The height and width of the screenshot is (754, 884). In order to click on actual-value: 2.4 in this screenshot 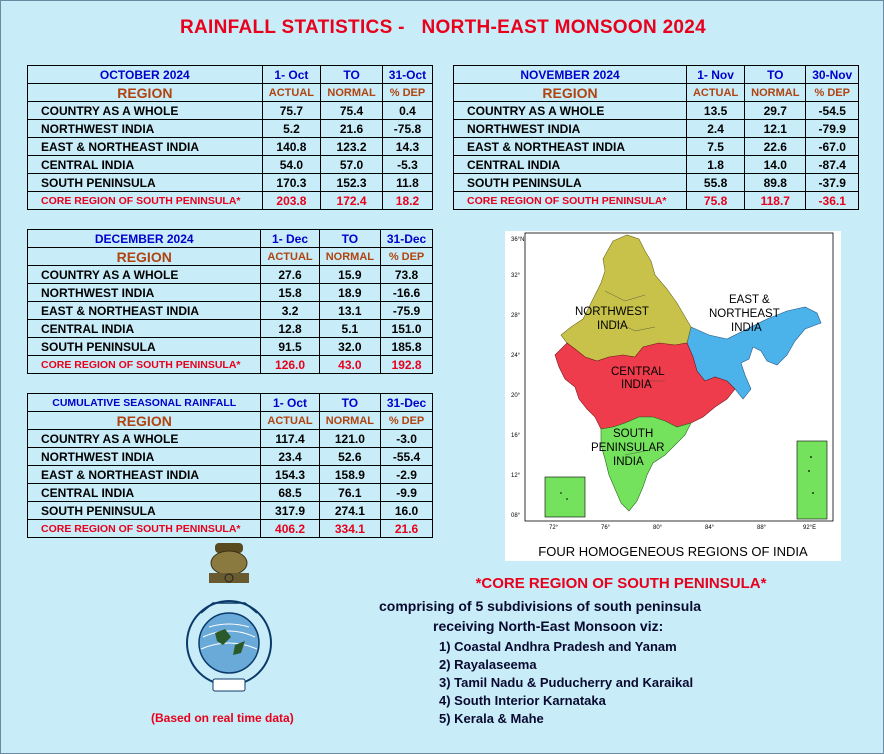, I will do `click(716, 128)`.